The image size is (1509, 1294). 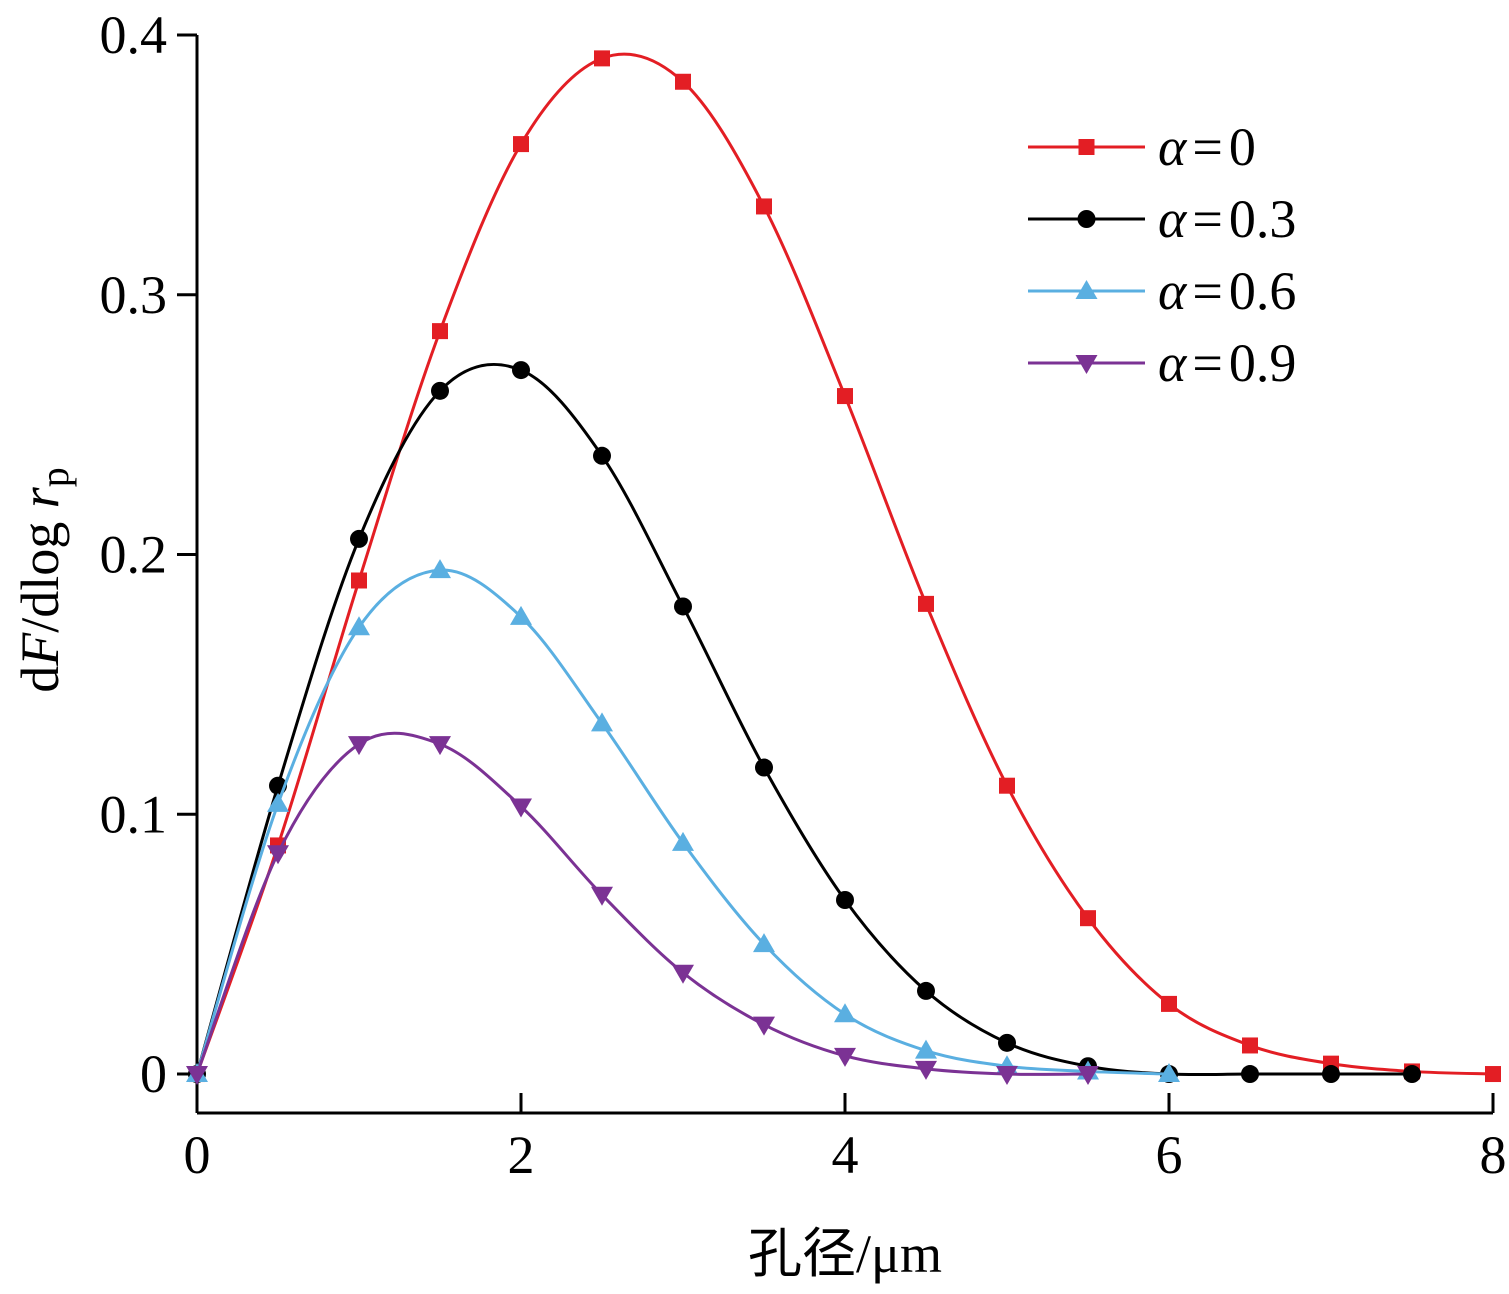 I want to click on y-tick-label: 0.3, so click(x=134, y=295).